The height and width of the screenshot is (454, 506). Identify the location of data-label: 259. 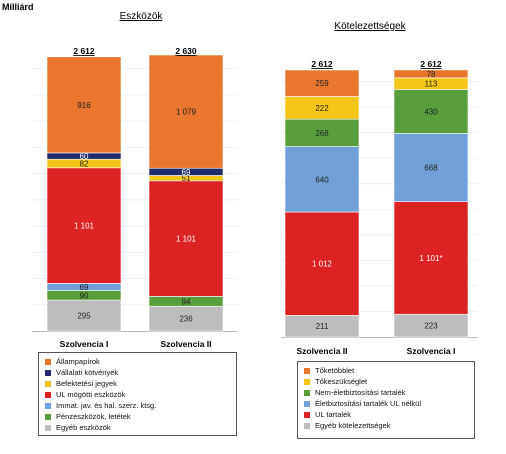
(322, 83).